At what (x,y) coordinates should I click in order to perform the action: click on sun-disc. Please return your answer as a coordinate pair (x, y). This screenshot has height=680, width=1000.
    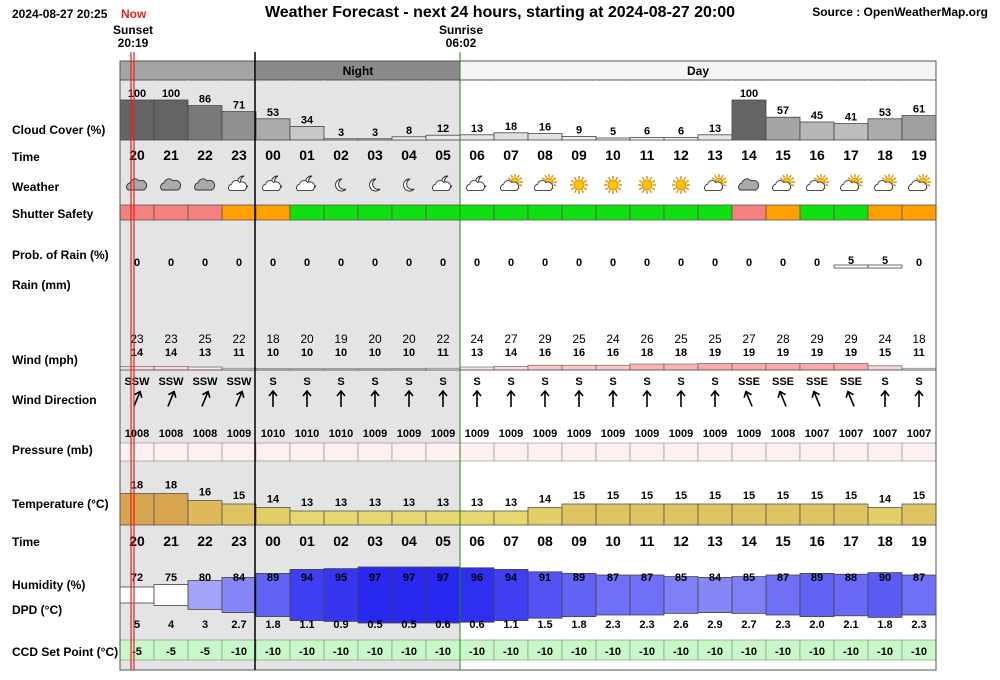
    Looking at the image, I should click on (681, 185).